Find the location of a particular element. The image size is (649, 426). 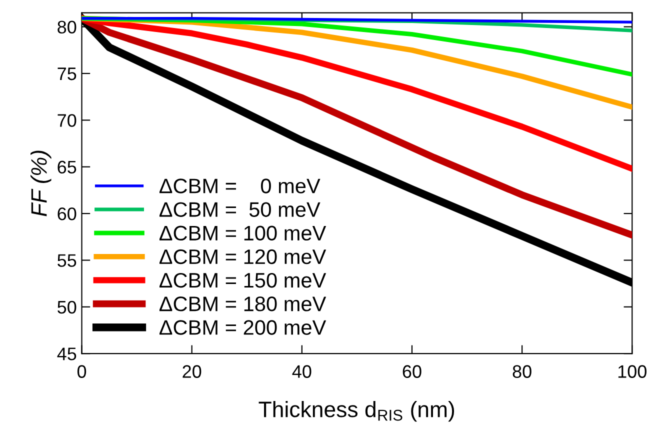

y-tick-label: 45 is located at coordinates (66, 354).